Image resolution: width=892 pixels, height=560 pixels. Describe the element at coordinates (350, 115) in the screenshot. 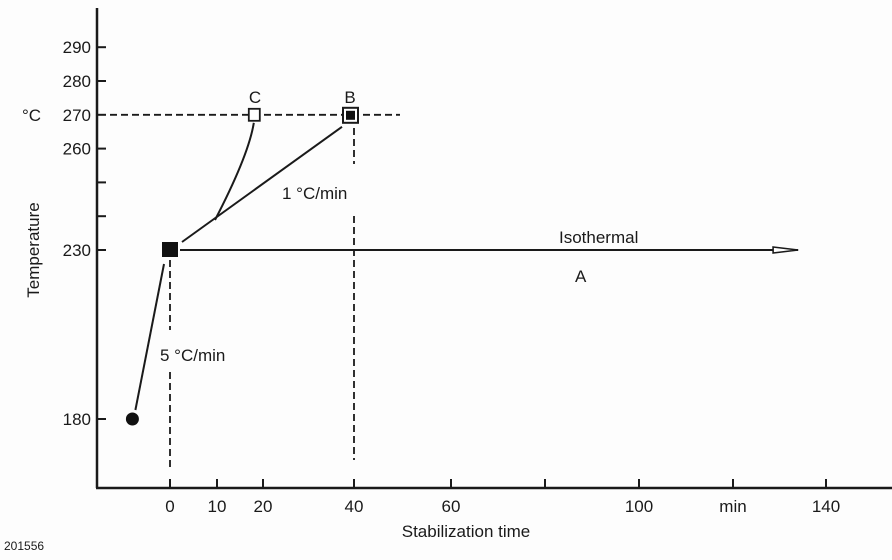

I see `point-b-marker-inner` at that location.